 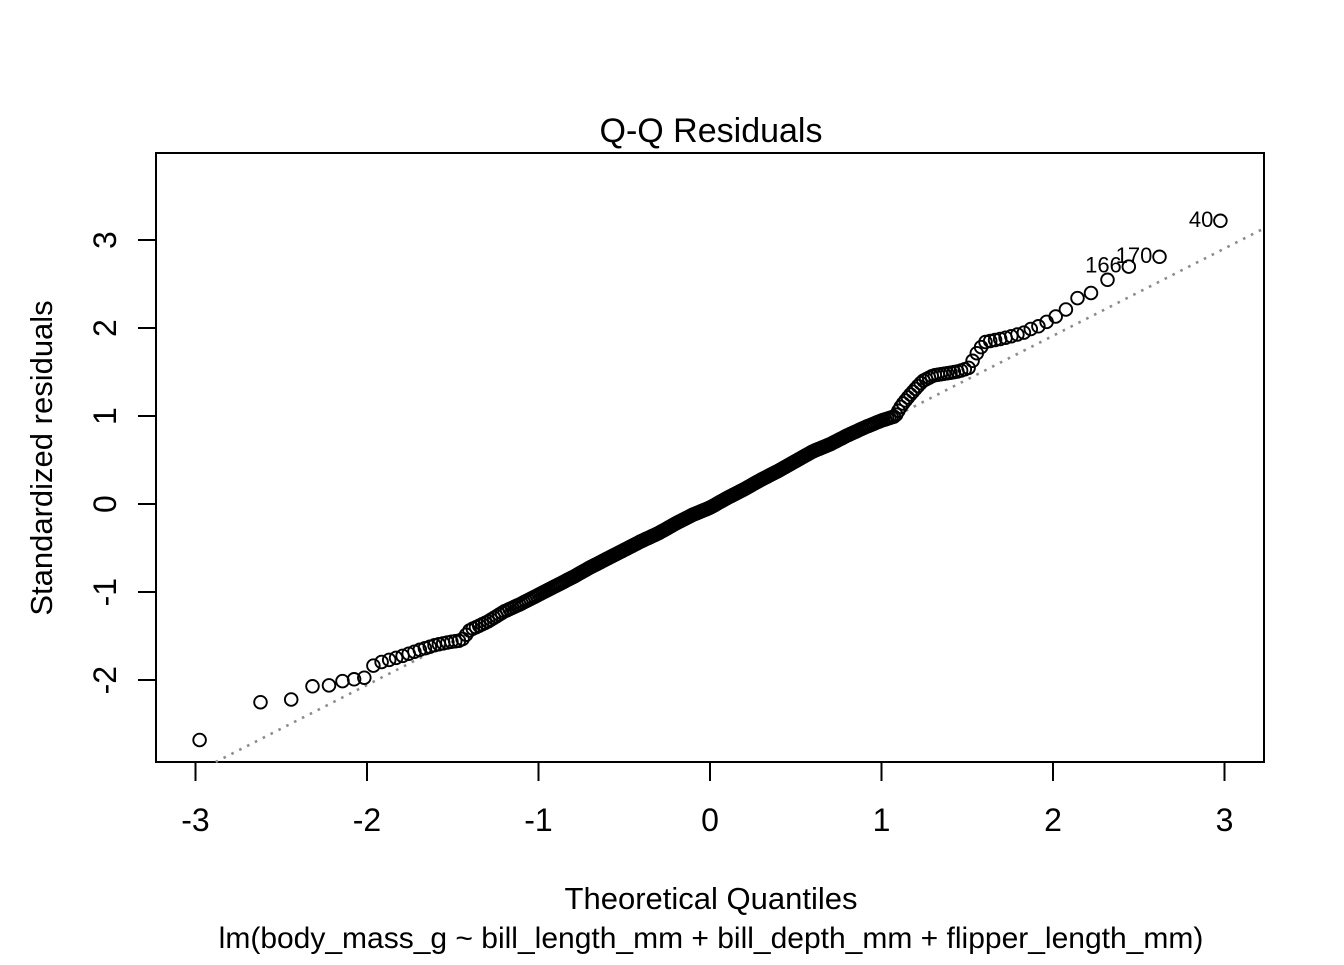 What do you see at coordinates (1201, 219) in the screenshot?
I see `outlier-label: 40` at bounding box center [1201, 219].